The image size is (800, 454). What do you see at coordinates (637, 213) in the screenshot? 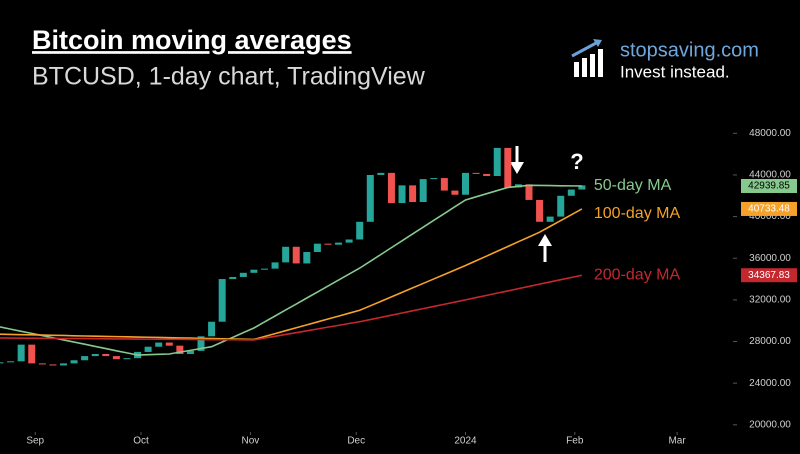
I see `legend-label: 100-day MA` at bounding box center [637, 213].